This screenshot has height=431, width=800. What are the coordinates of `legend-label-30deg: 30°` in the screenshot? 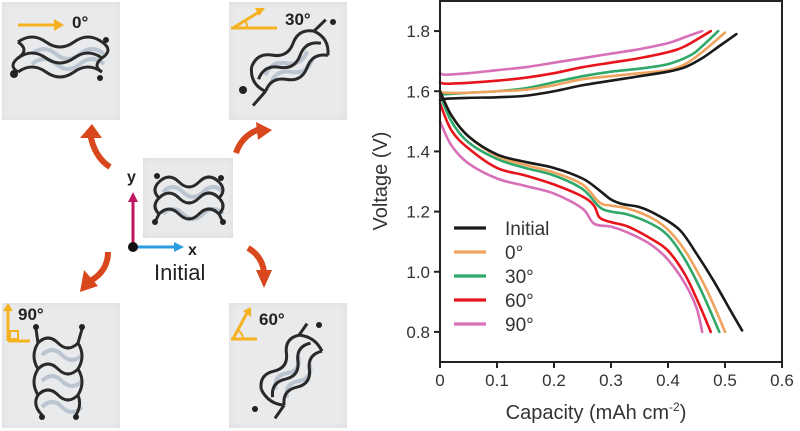 It's located at (519, 277).